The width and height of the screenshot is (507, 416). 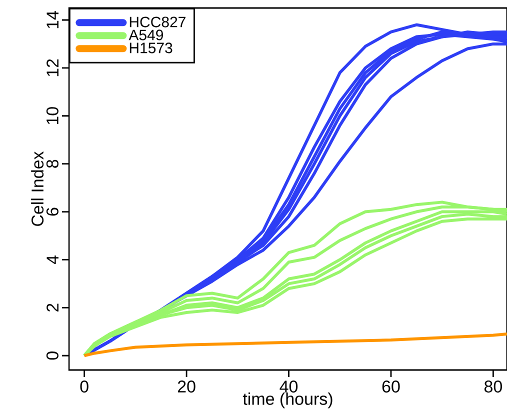 What do you see at coordinates (52, 164) in the screenshot?
I see `y-tick-label: 8` at bounding box center [52, 164].